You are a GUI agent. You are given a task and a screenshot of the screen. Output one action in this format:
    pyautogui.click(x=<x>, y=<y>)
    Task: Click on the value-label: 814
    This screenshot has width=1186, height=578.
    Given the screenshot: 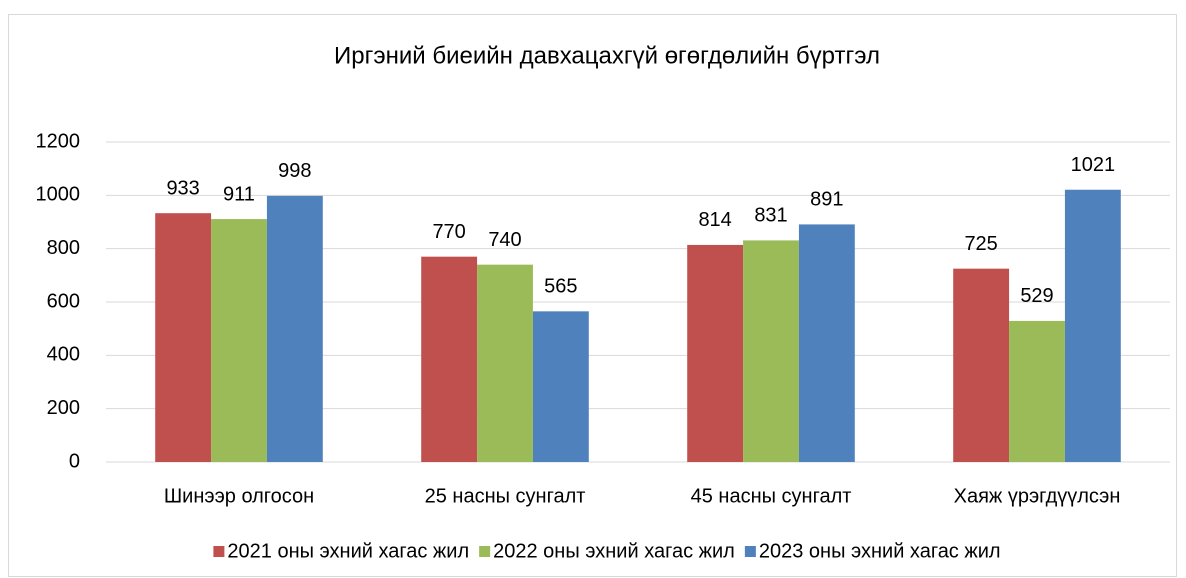 What is the action you would take?
    pyautogui.click(x=714, y=220)
    